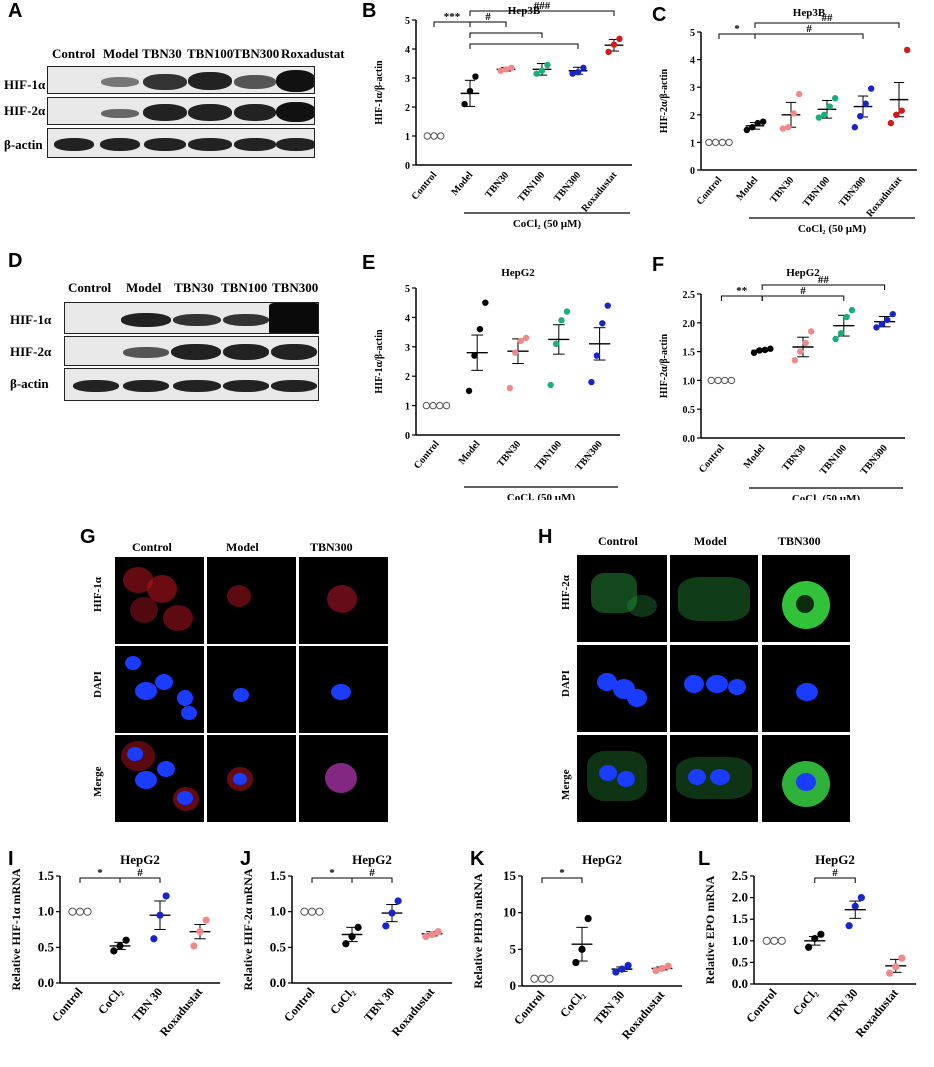 This screenshot has height=1067, width=934. Describe the element at coordinates (513, 948) in the screenshot. I see `y-tick-label: 5` at that location.